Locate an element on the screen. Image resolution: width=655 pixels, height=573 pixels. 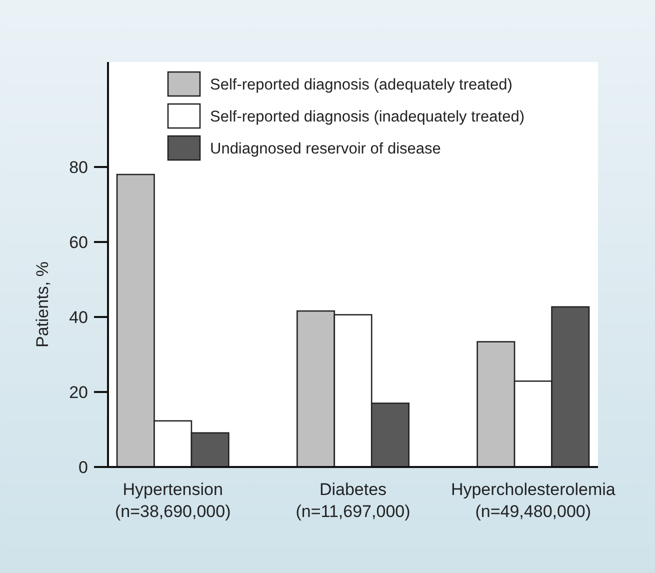
x-tick-label: Hypercholesterolemia (n=49,480,000) is located at coordinates (533, 500).